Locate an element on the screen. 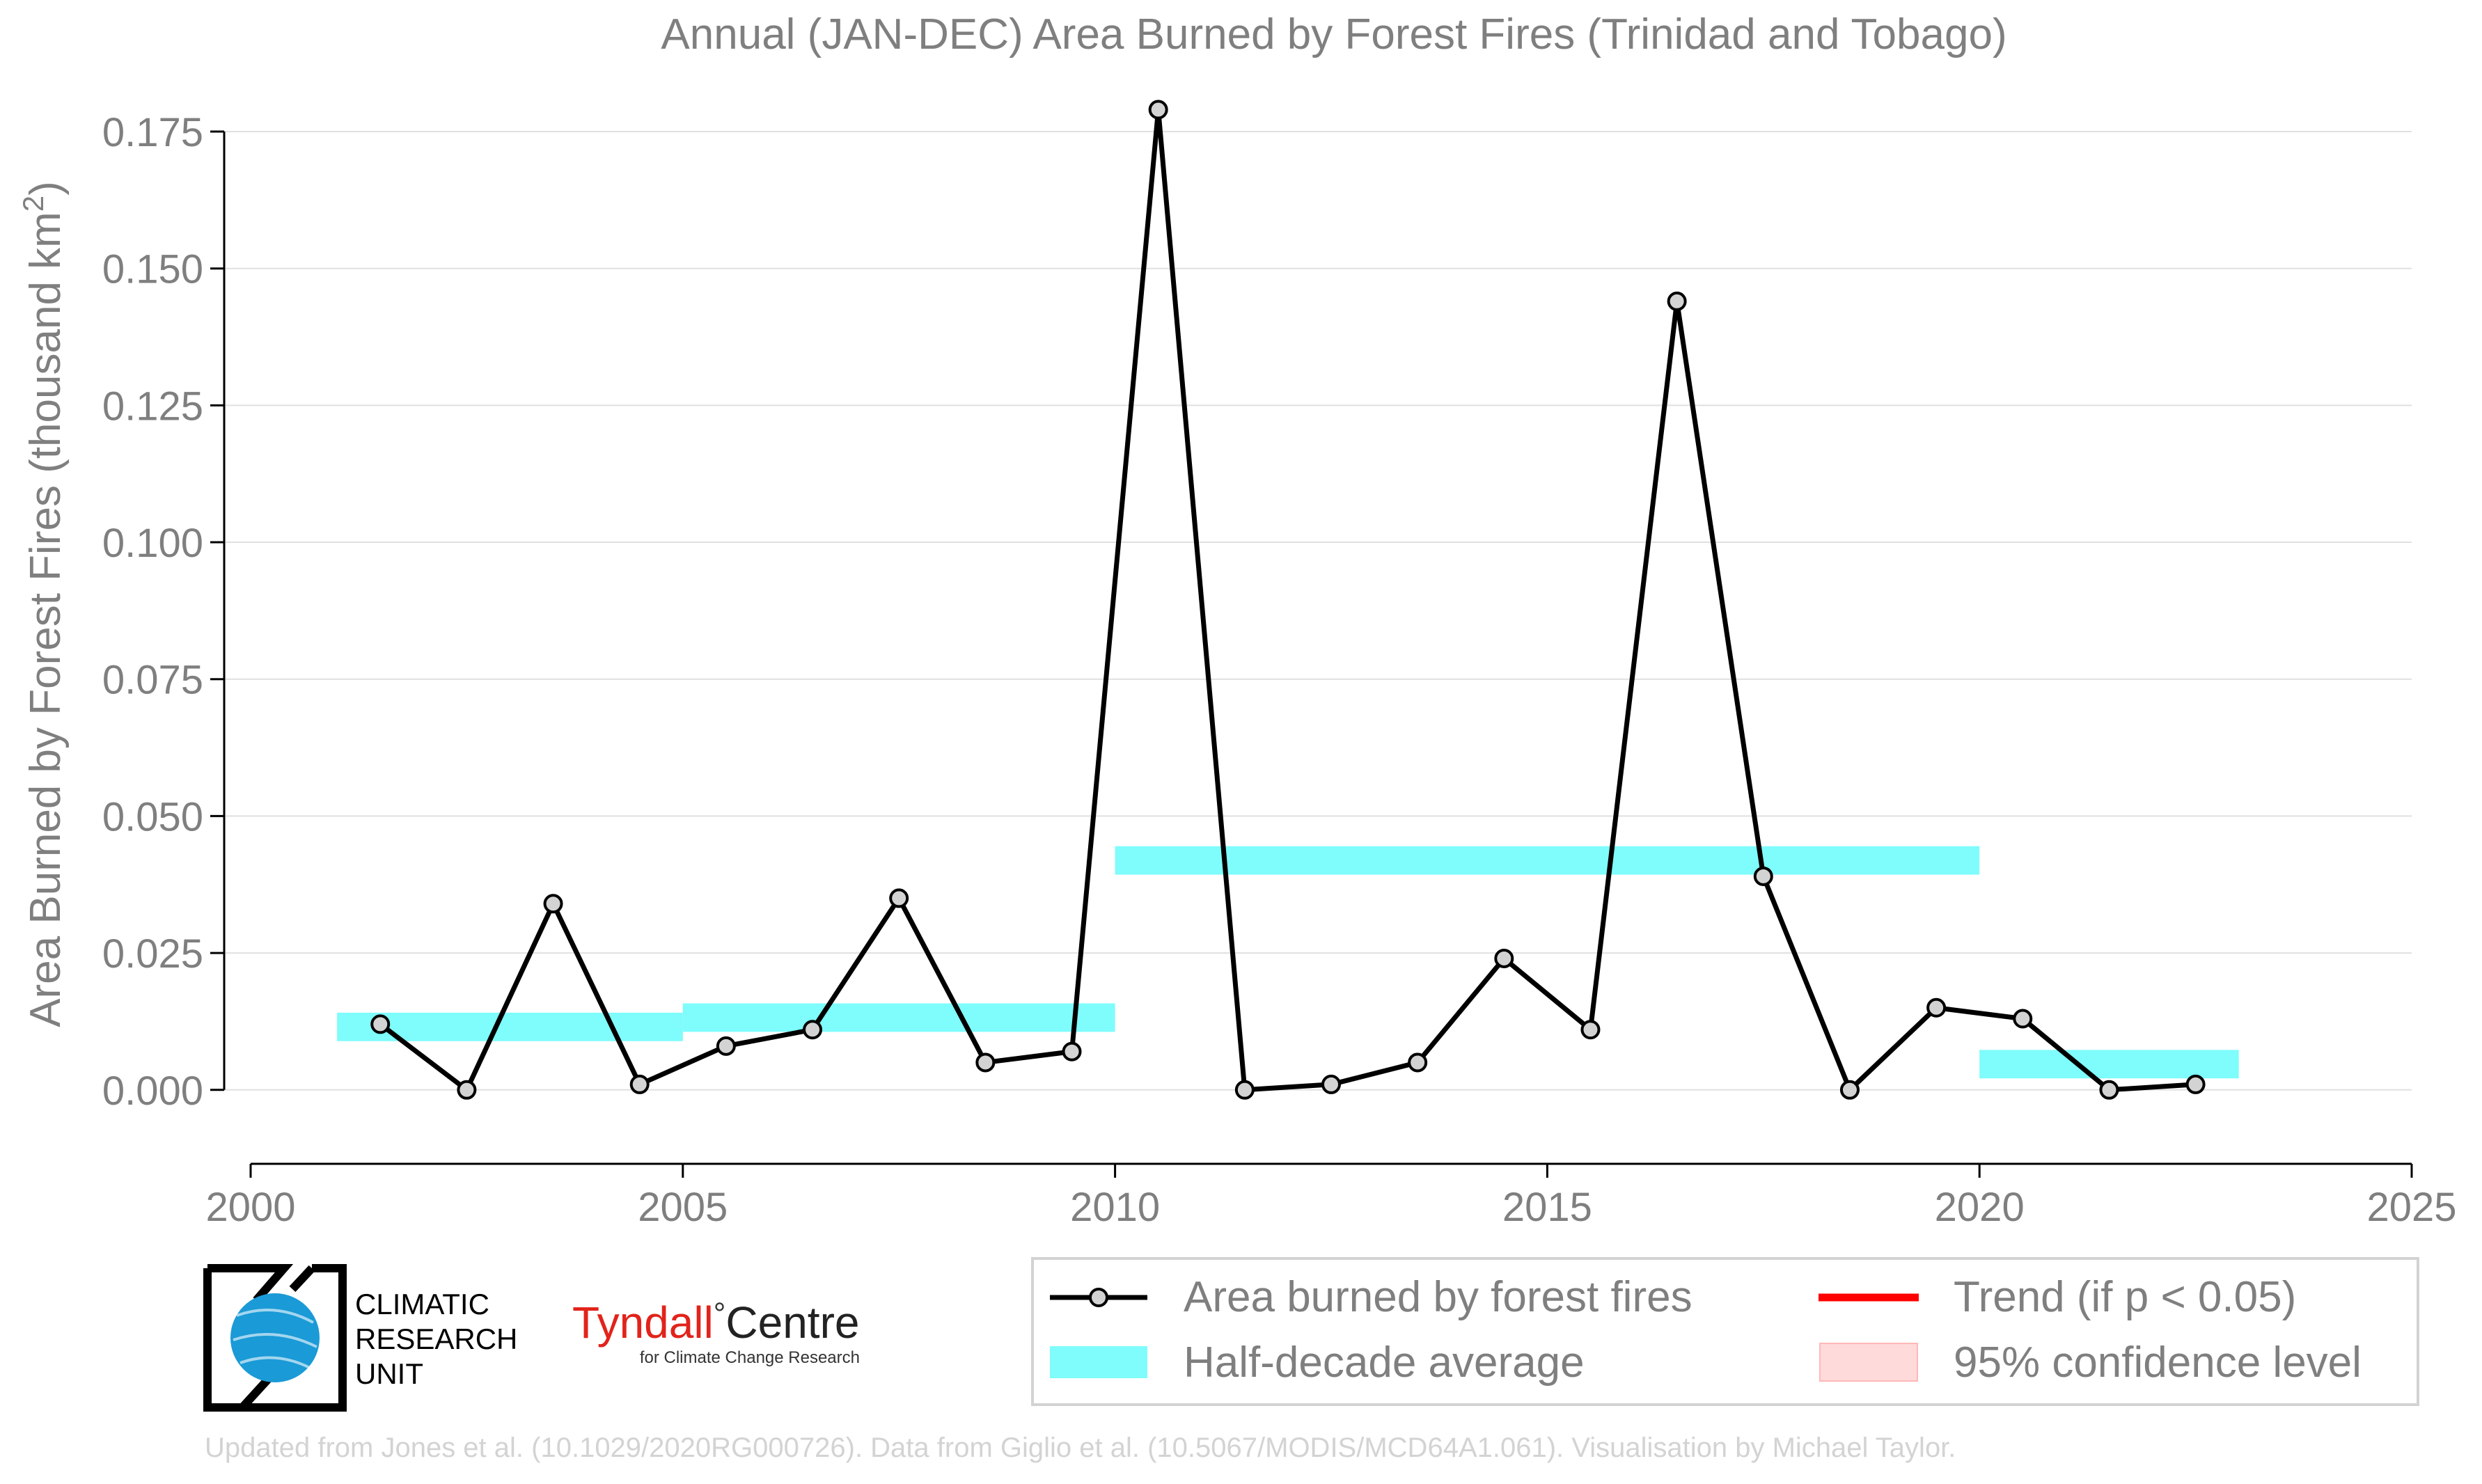  cru-text-line-2: RESEARCH is located at coordinates (436, 1339).